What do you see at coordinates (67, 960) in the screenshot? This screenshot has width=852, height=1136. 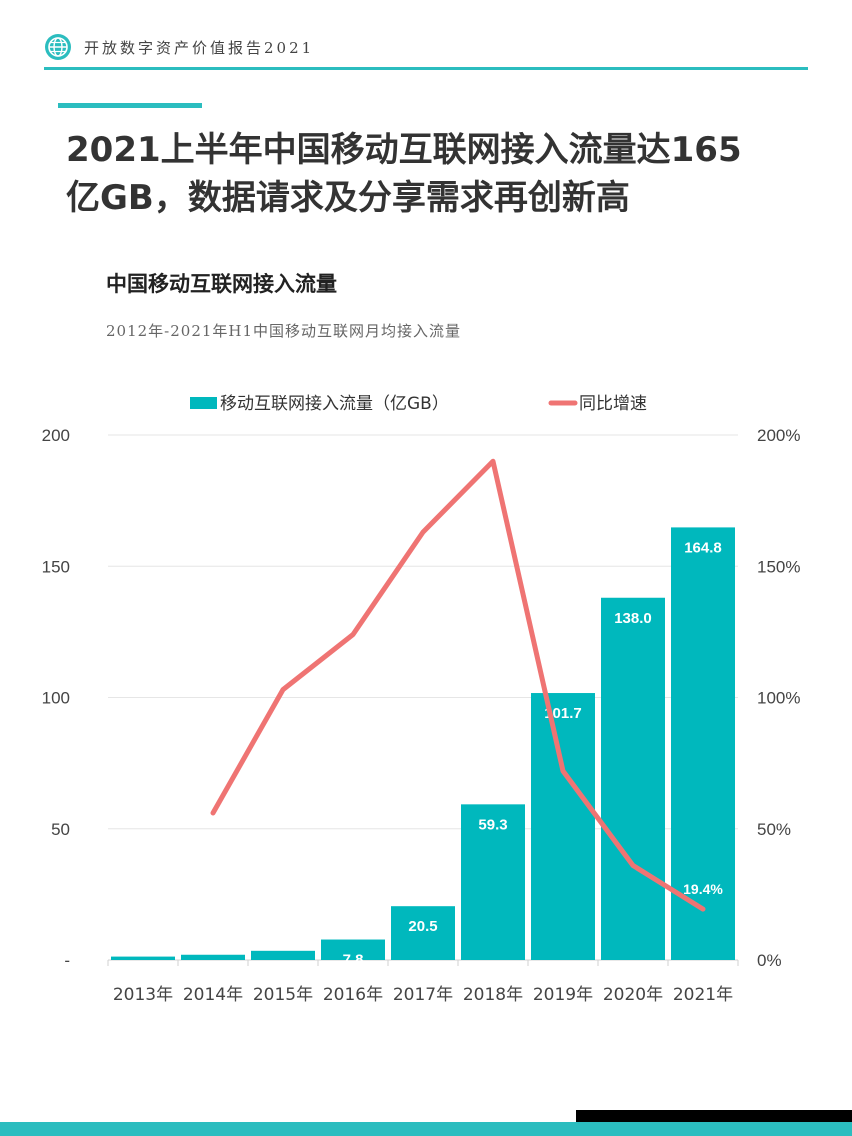 I see `left-axis-tick-label: -` at bounding box center [67, 960].